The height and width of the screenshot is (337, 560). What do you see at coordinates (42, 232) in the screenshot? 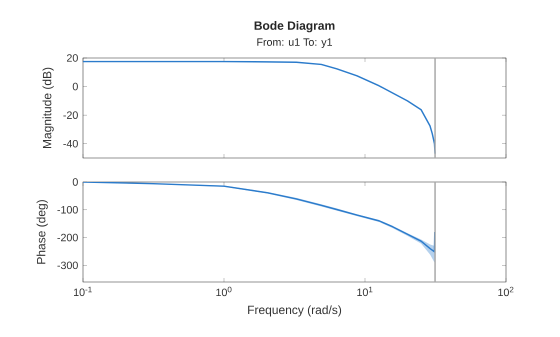
I see `y-axis-title: Phase (deg)` at bounding box center [42, 232].